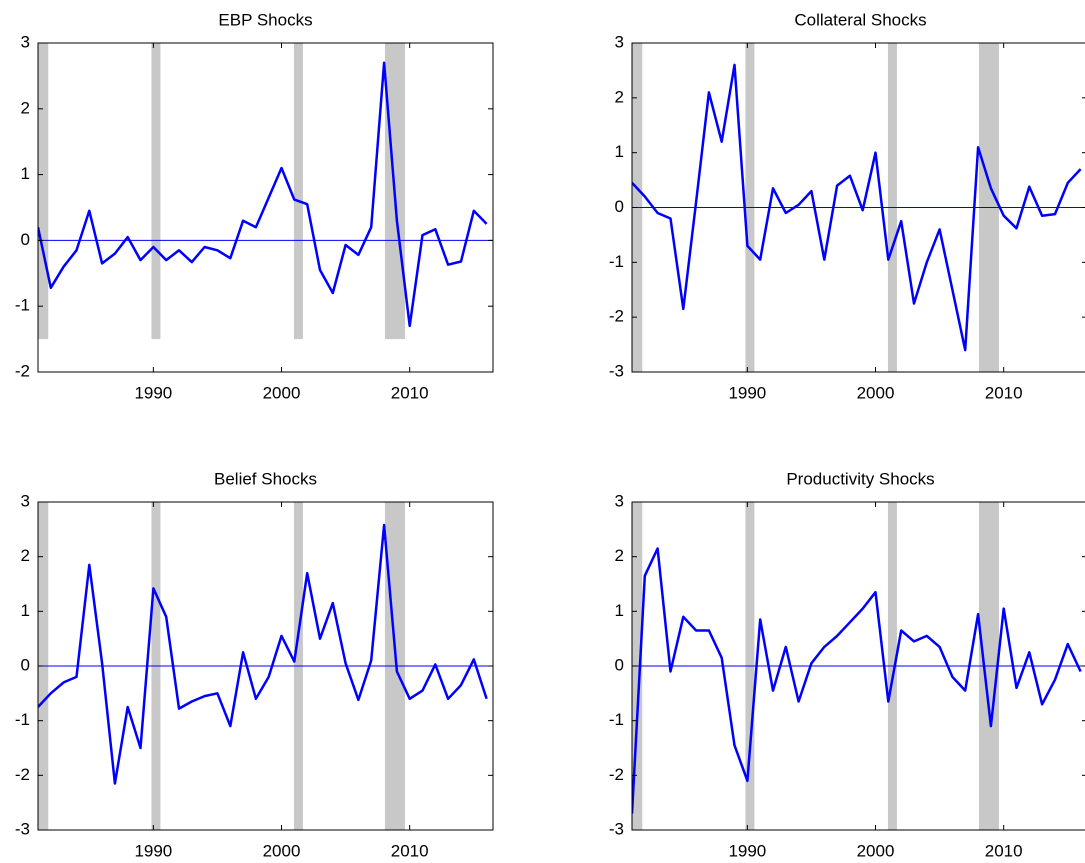 The image size is (1085, 863). Describe the element at coordinates (265, 19) in the screenshot. I see `chart-title: EBP Shocks` at that location.